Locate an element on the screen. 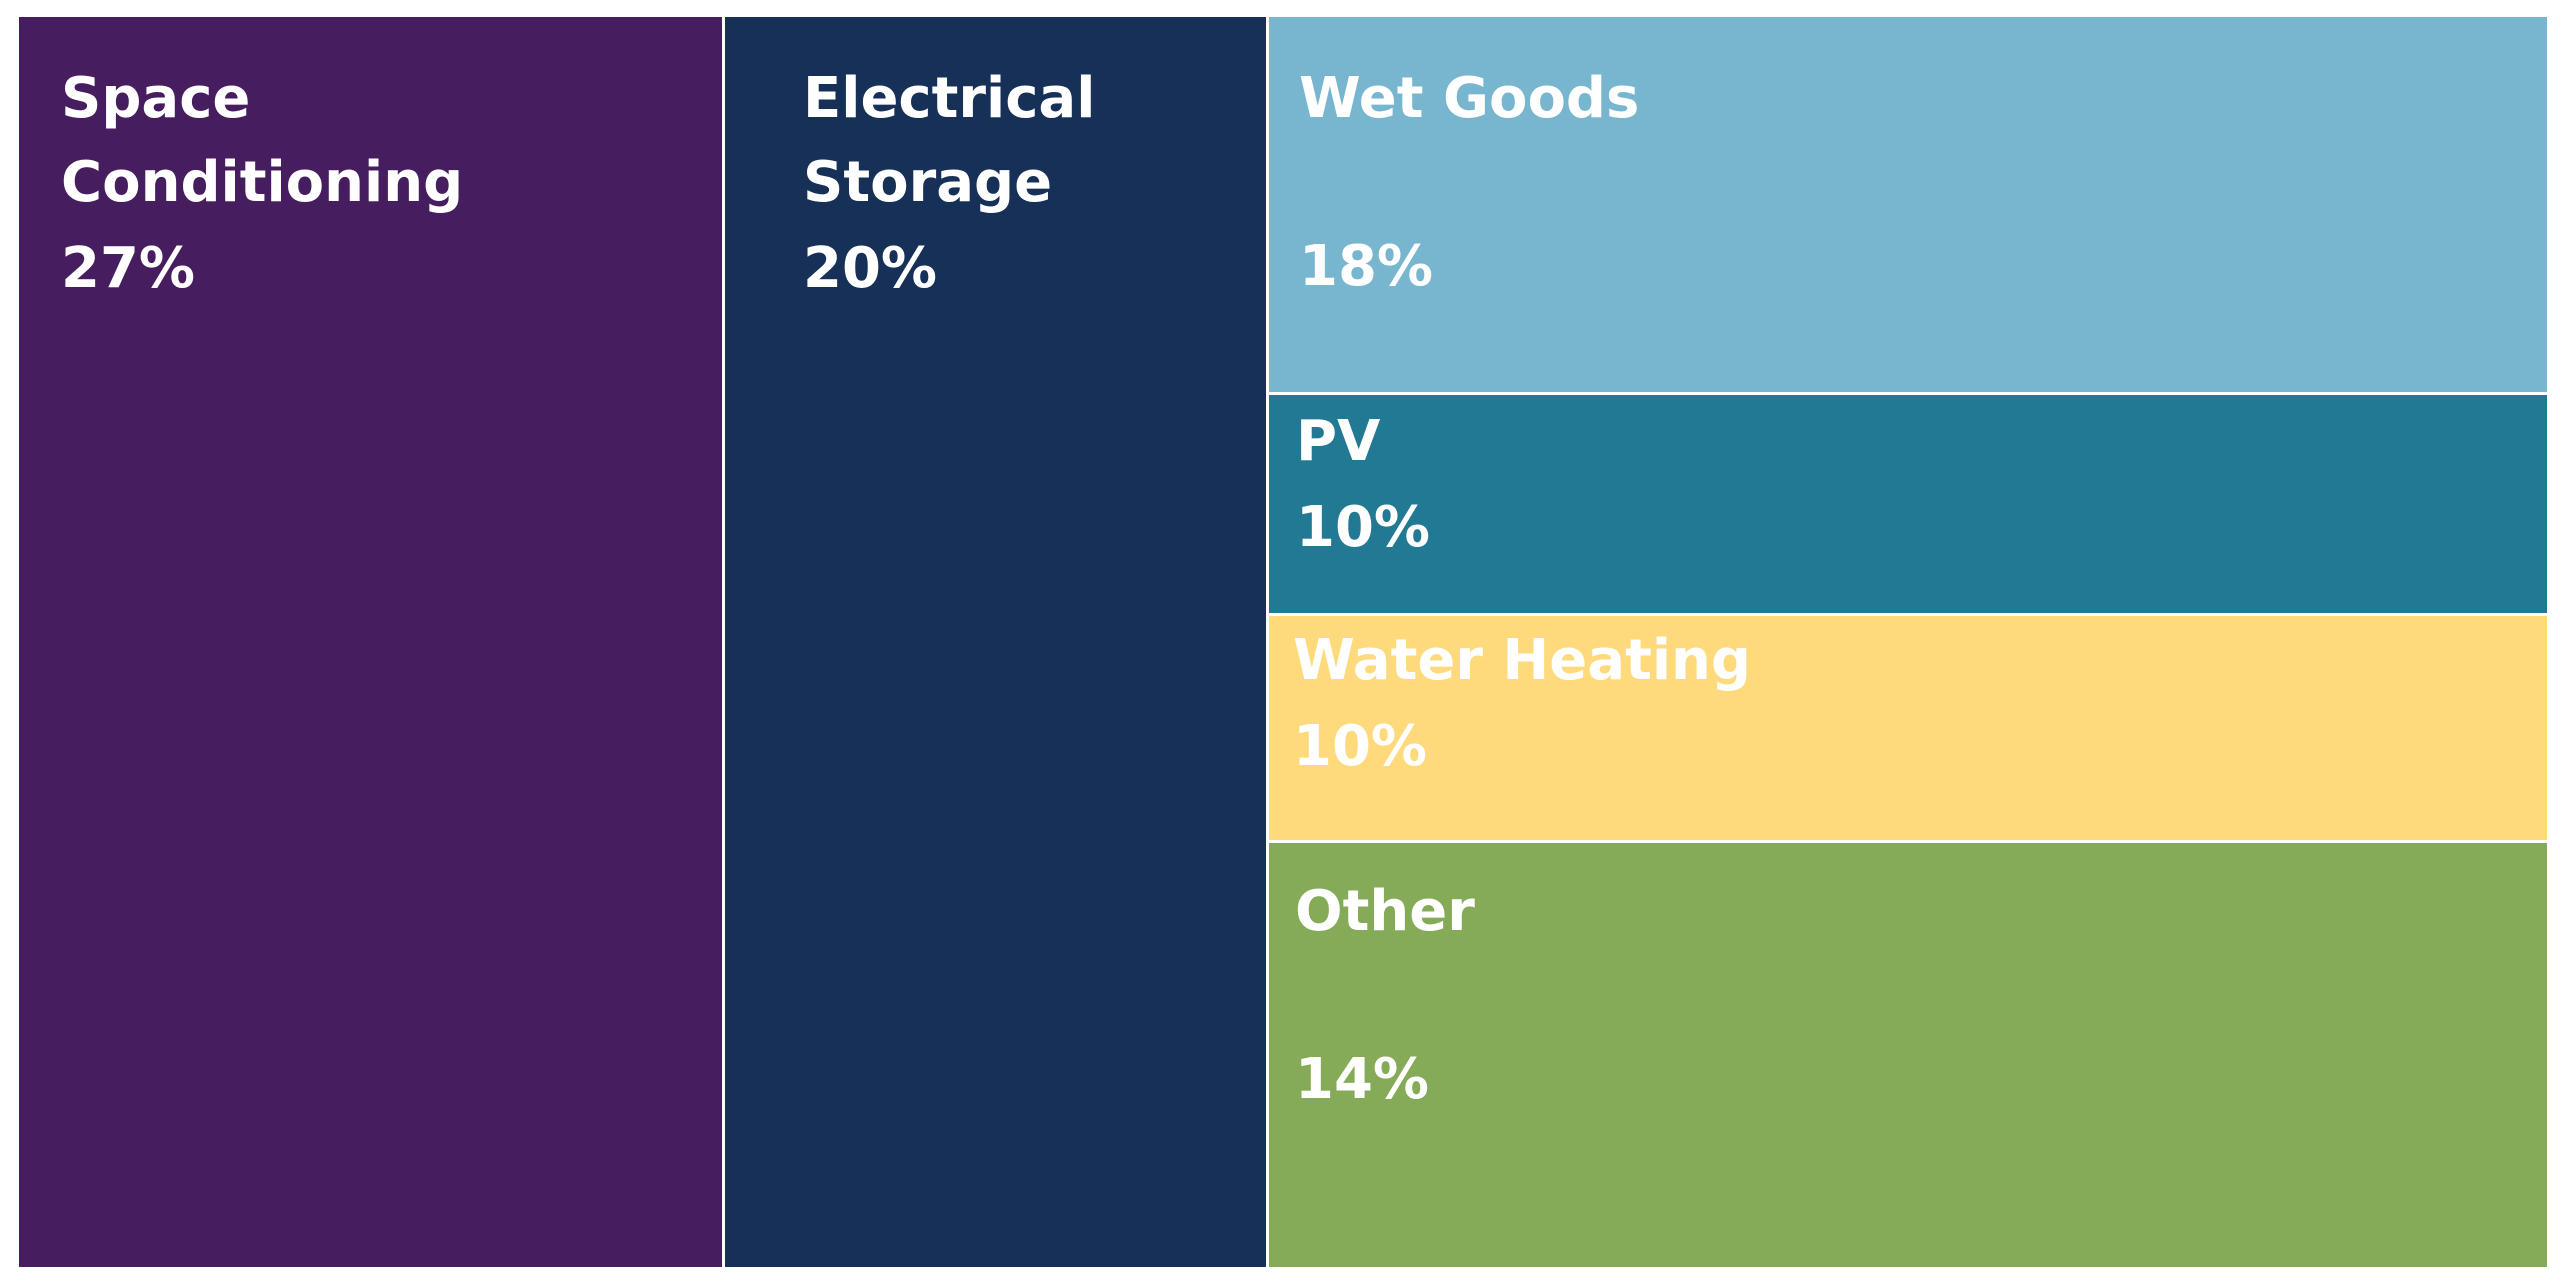 Image resolution: width=2568 pixels, height=1286 pixels. tile-wet-goods: Wet Goods 18% is located at coordinates (1908, 204).